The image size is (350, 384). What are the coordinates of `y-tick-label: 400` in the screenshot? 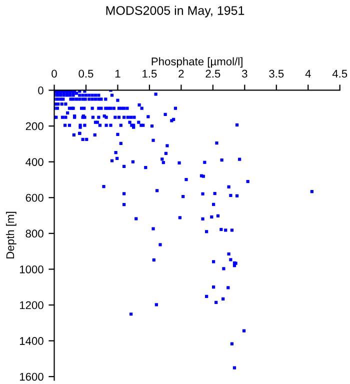 It's located at (35, 162).